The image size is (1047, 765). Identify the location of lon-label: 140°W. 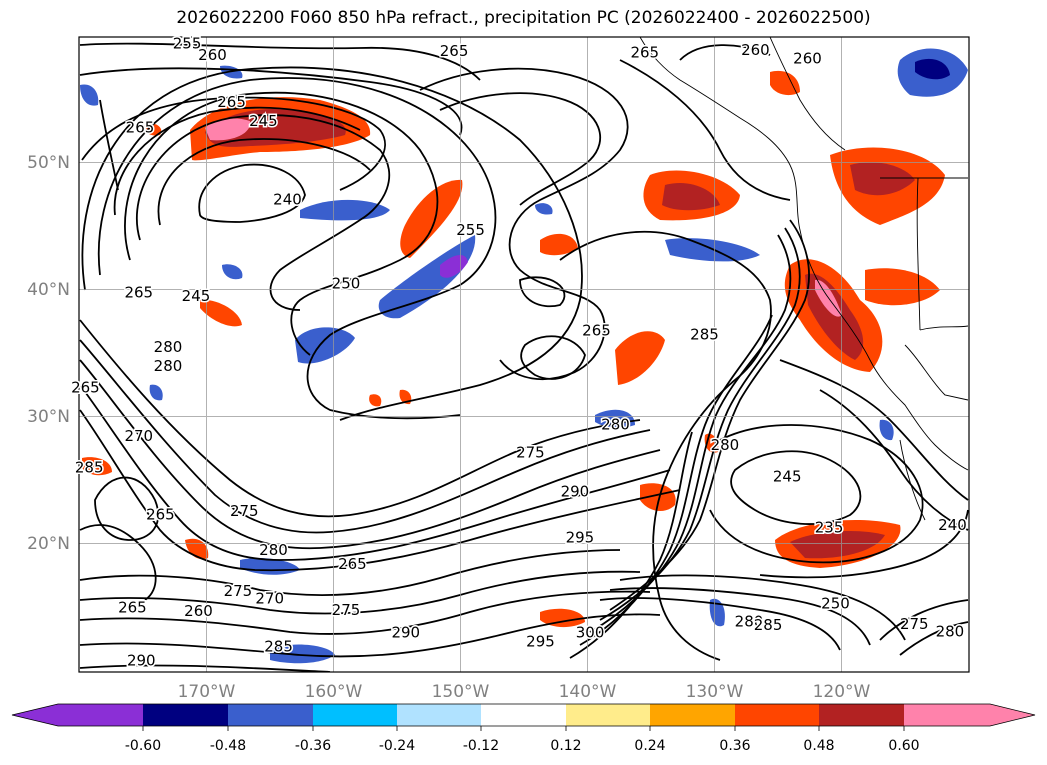
(588, 692).